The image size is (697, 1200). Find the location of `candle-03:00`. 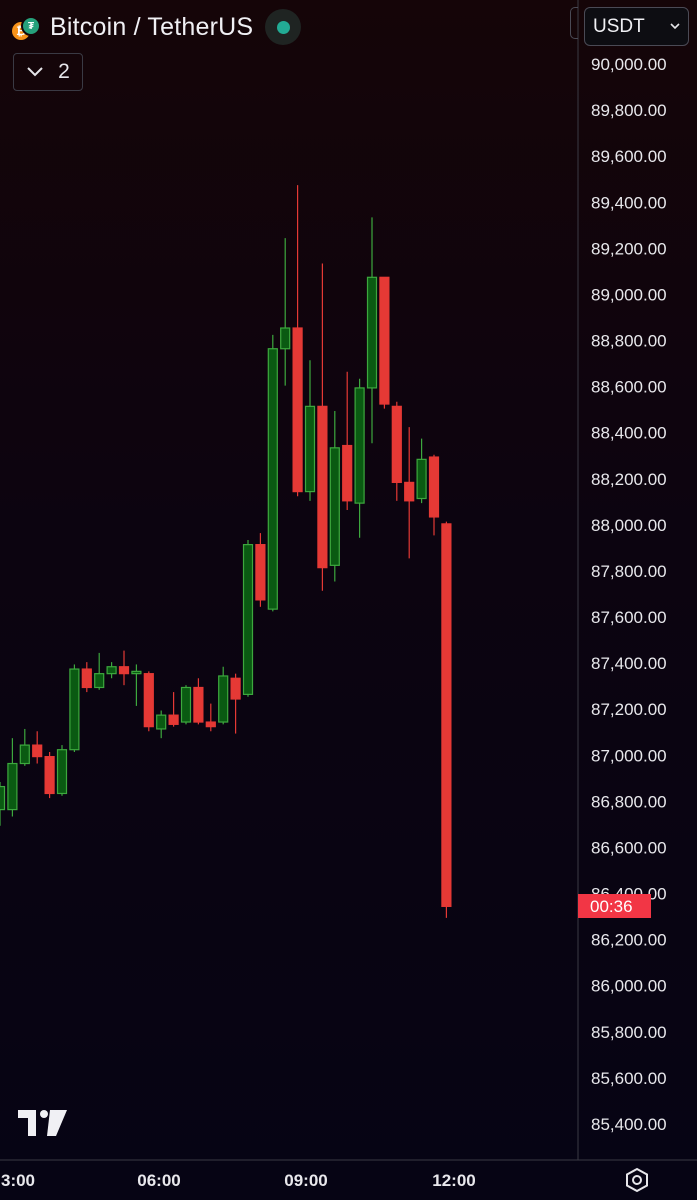

candle-03:00 is located at coordinates (12, 777).